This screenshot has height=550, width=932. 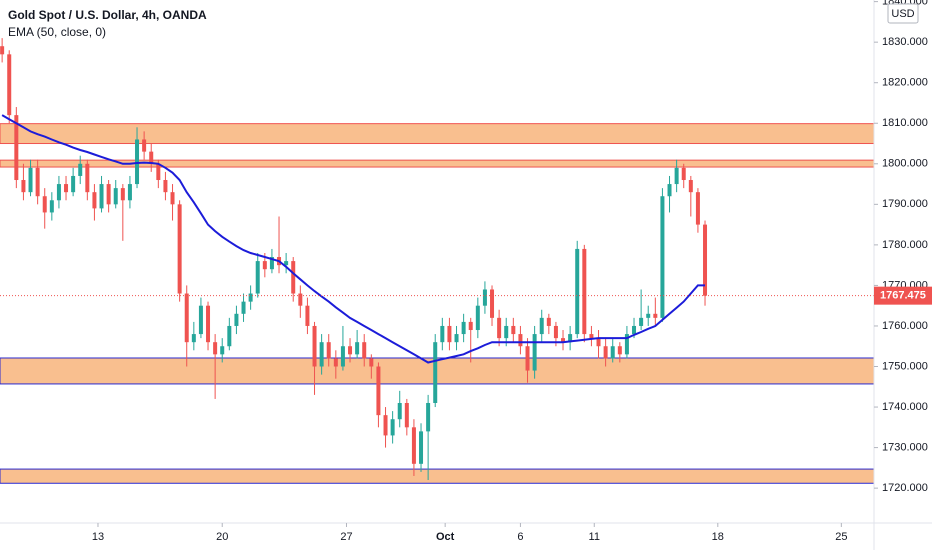 What do you see at coordinates (718, 537) in the screenshot?
I see `x-tick-label: 18` at bounding box center [718, 537].